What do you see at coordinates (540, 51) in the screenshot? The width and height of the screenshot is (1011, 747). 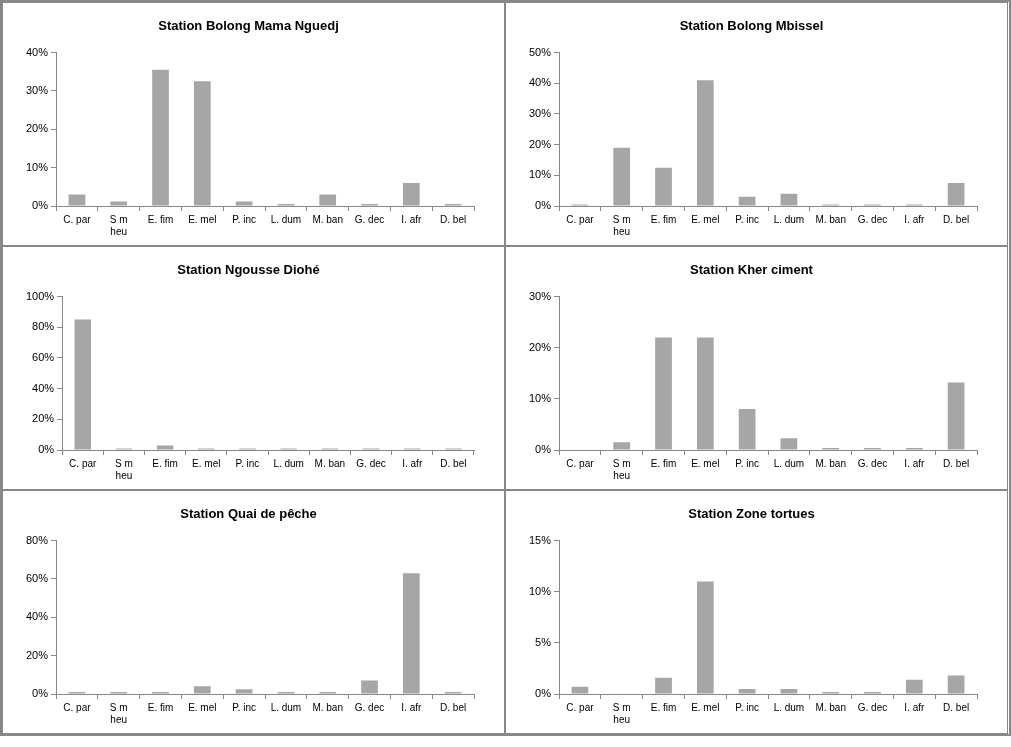 I see `y-tick-label: 50%` at bounding box center [540, 51].